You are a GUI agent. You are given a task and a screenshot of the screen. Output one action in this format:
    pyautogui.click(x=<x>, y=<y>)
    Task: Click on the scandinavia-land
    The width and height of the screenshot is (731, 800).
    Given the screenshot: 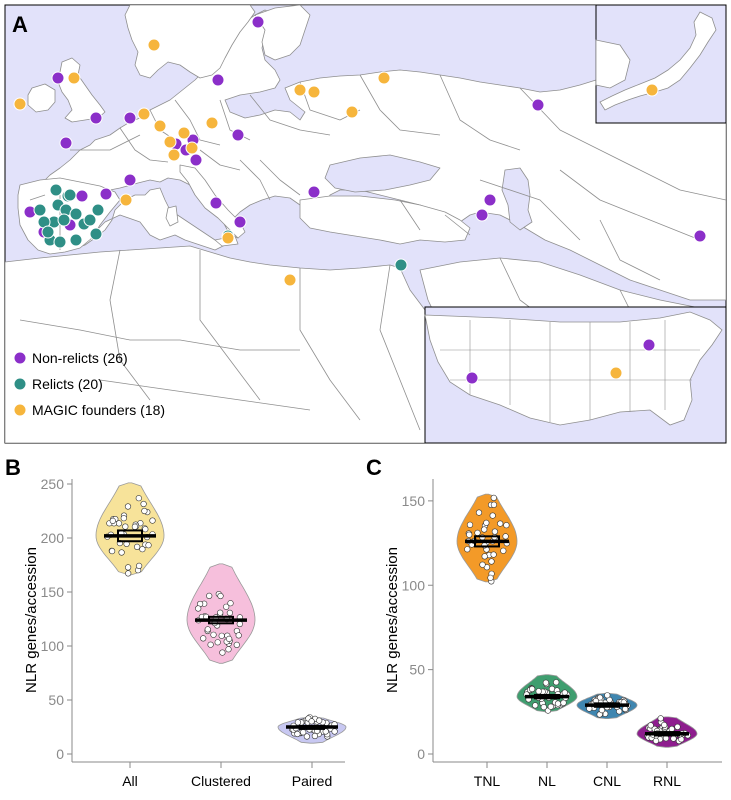 What is the action you would take?
    pyautogui.click(x=190, y=42)
    